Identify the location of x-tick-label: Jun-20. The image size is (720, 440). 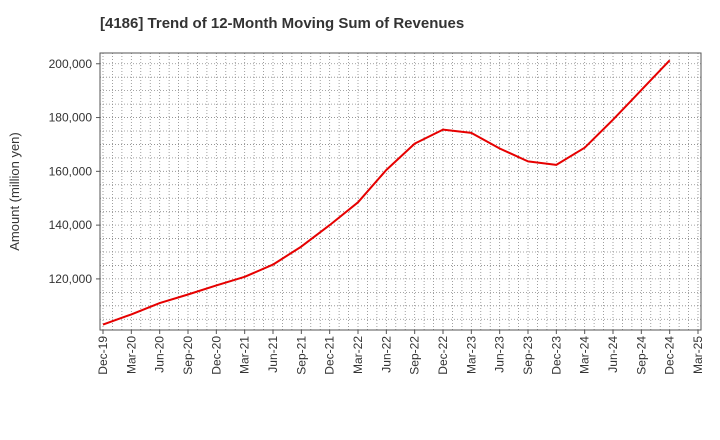
(160, 354).